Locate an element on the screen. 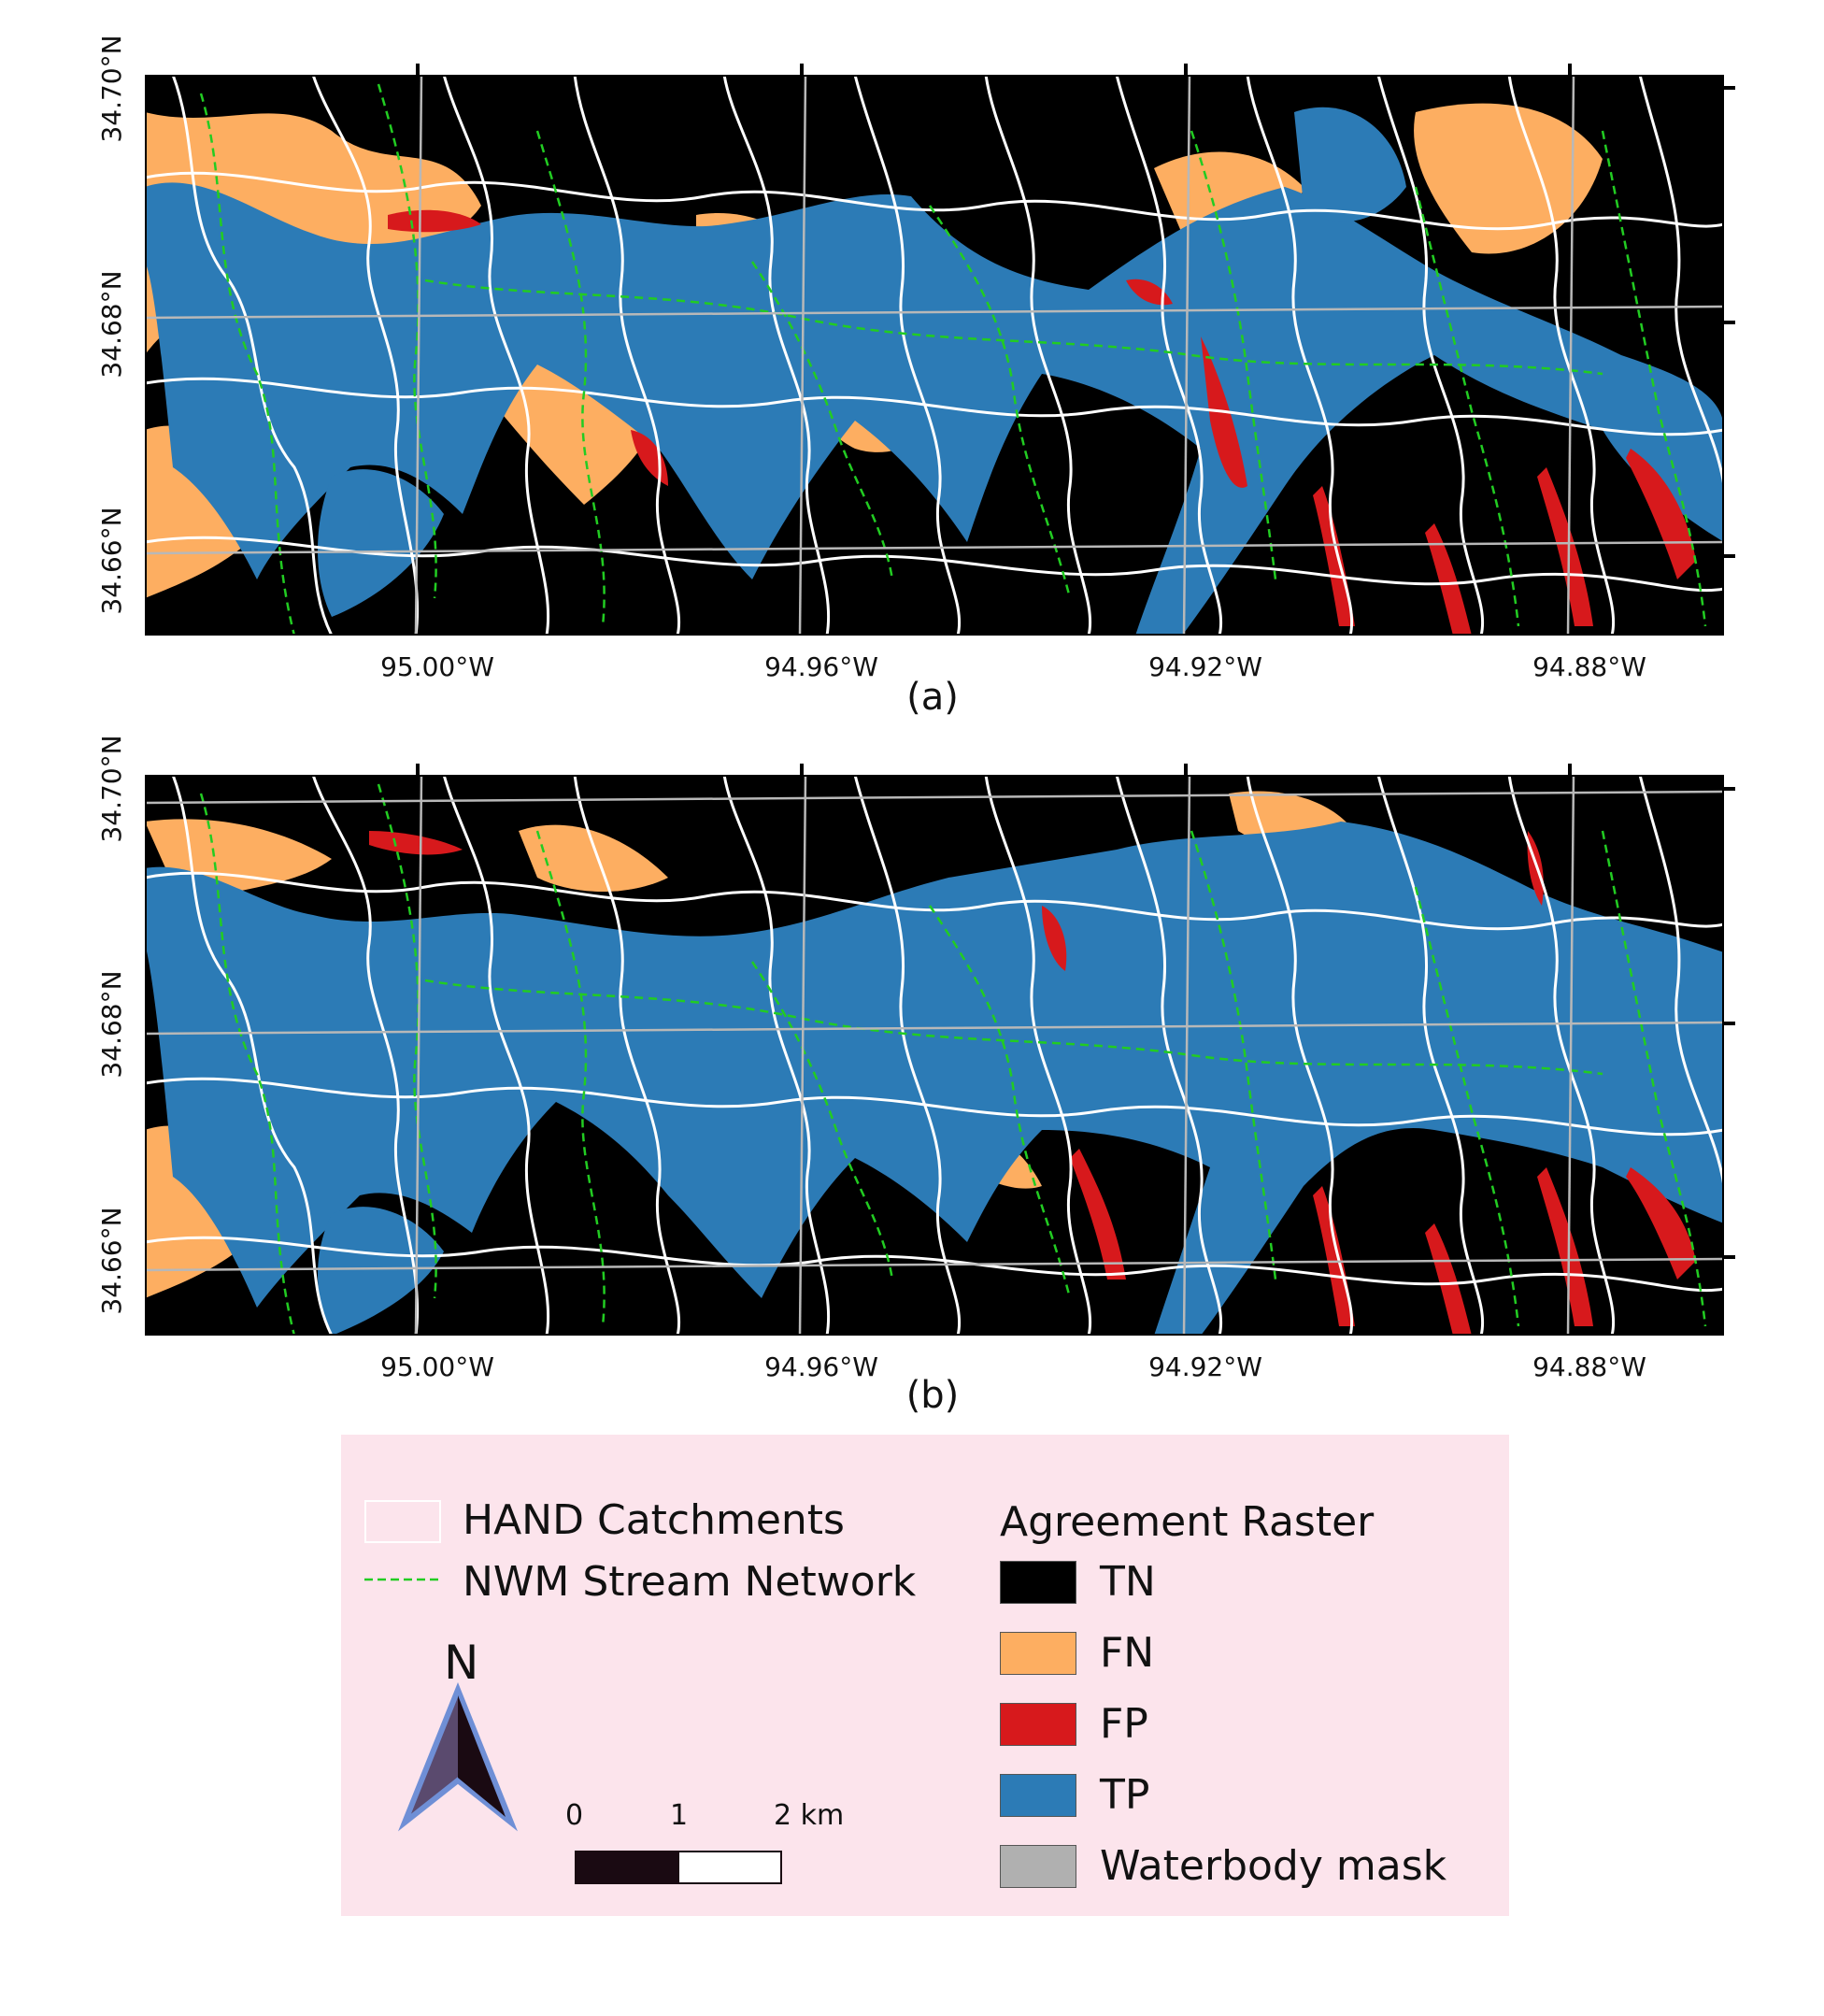 The height and width of the screenshot is (2016, 1824). scale-bar-segment is located at coordinates (628, 1867).